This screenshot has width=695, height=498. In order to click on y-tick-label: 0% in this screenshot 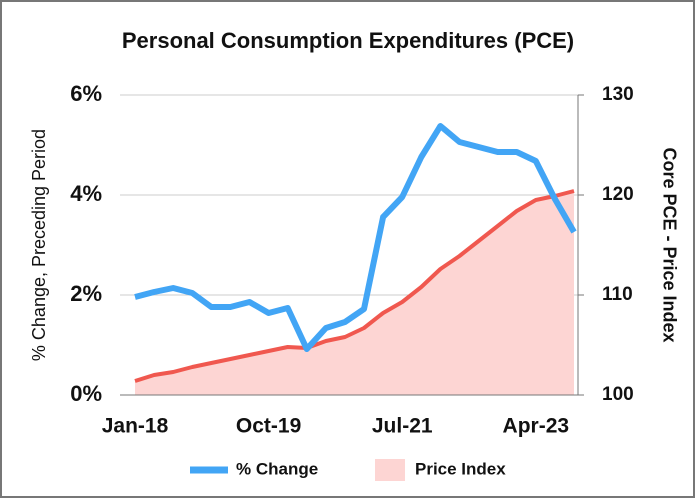, I will do `click(86, 393)`.